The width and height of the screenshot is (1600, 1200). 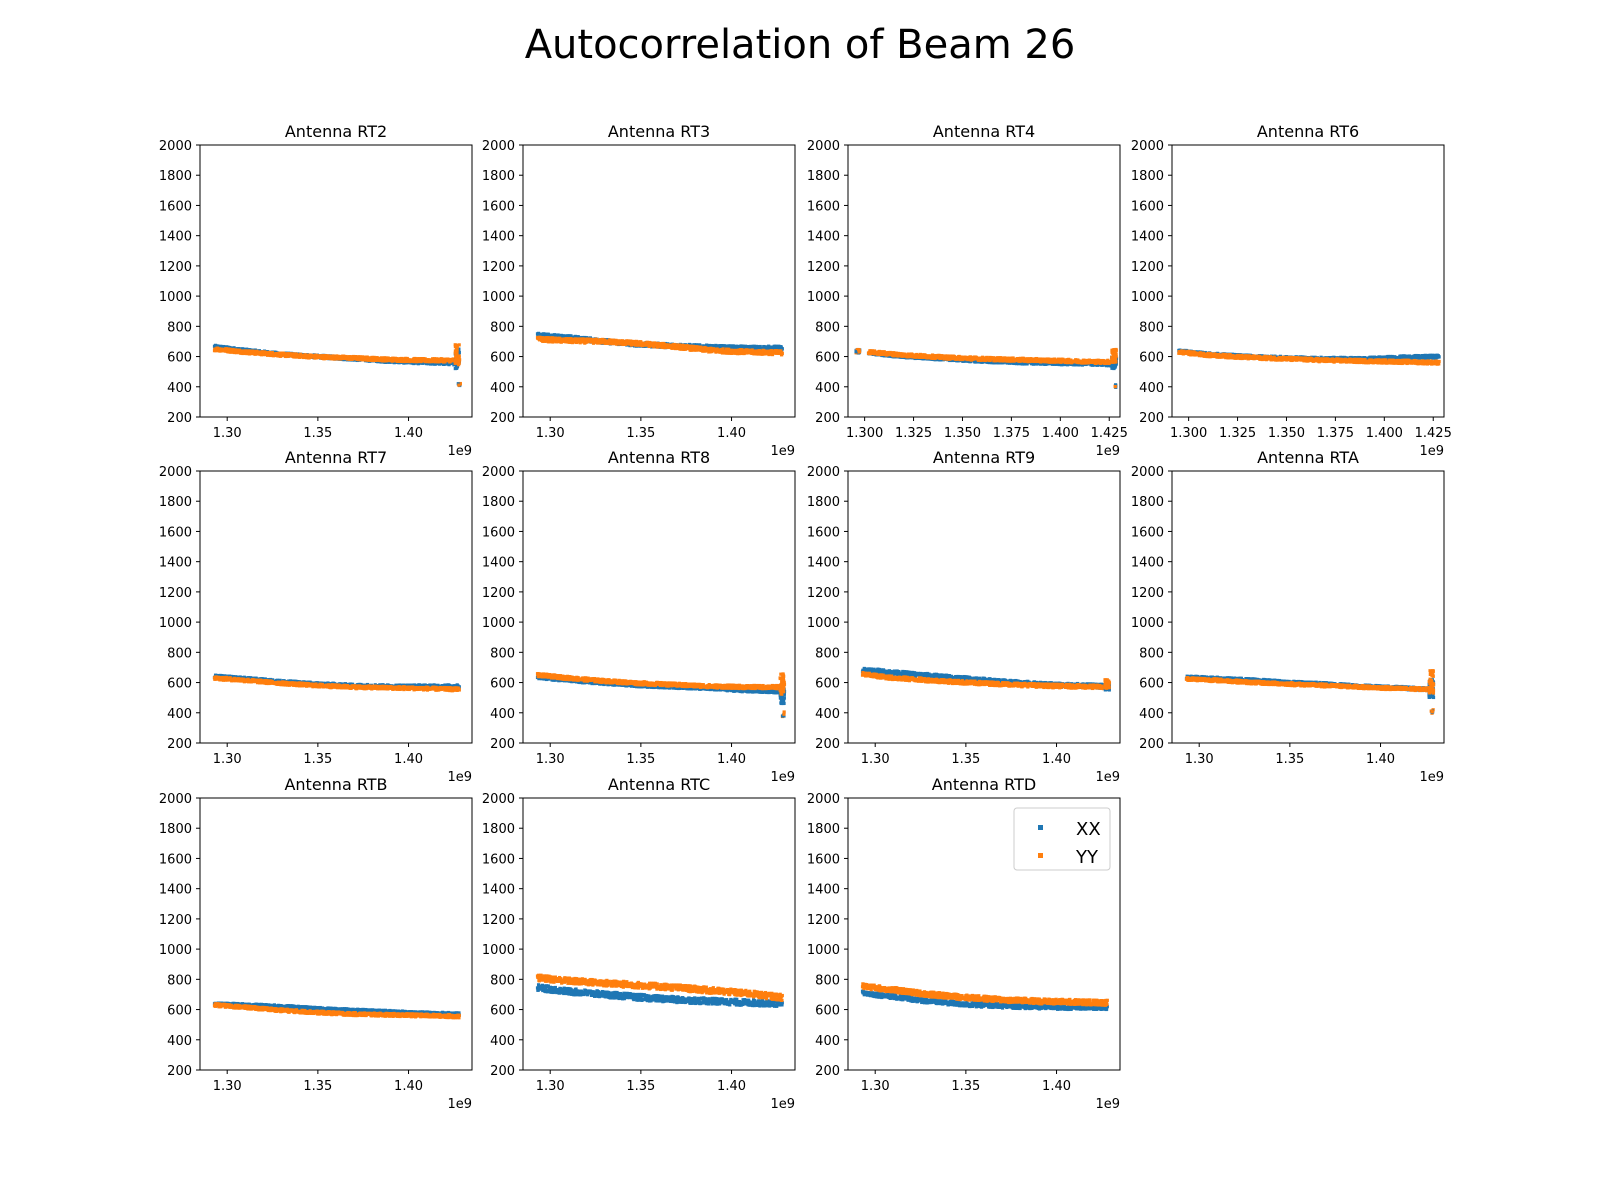 What do you see at coordinates (962, 433) in the screenshot?
I see `x-tick-label: 1.350` at bounding box center [962, 433].